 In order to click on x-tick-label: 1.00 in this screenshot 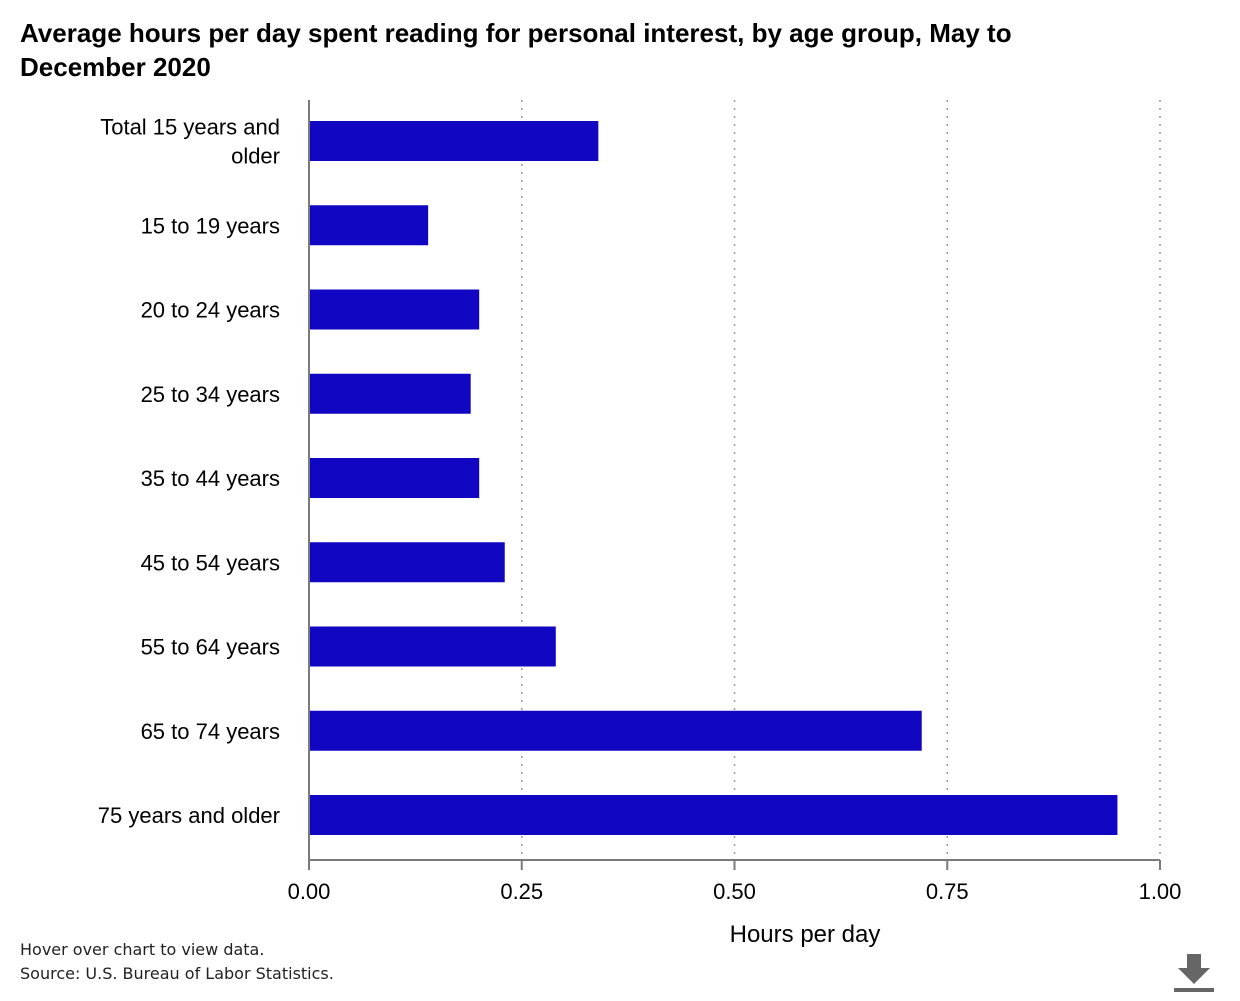, I will do `click(1160, 891)`.